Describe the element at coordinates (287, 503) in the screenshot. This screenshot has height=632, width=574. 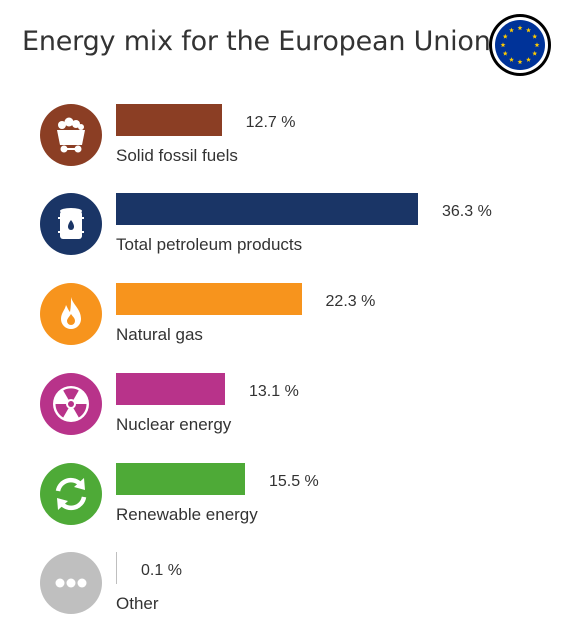
I see `bar-row-renewable-energy: 15.5 % Renewable energy` at that location.